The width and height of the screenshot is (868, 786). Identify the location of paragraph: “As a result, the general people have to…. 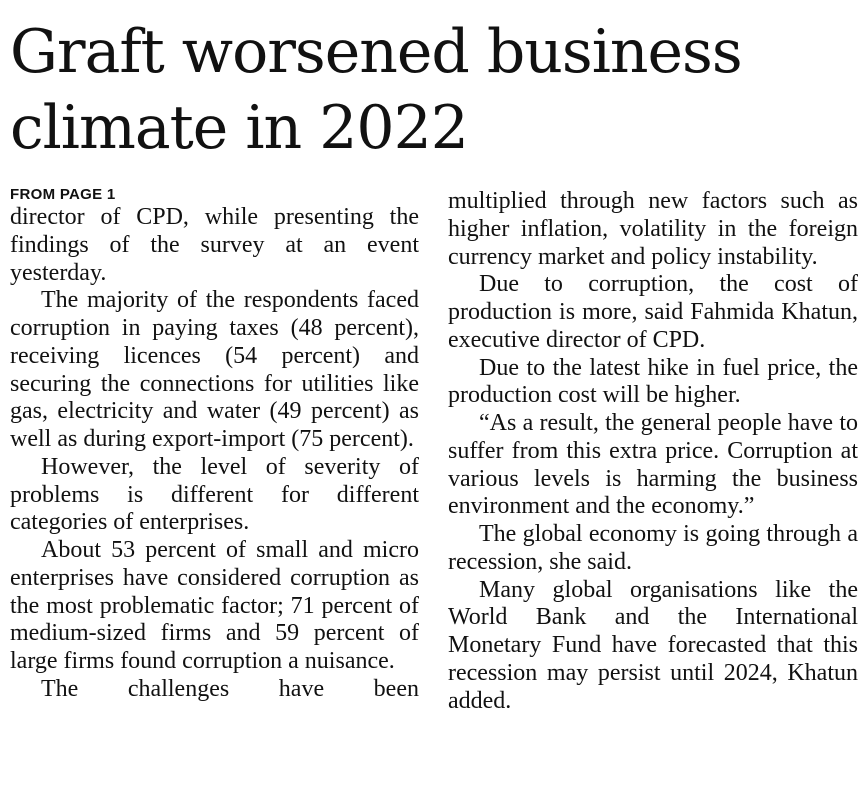
(653, 465).